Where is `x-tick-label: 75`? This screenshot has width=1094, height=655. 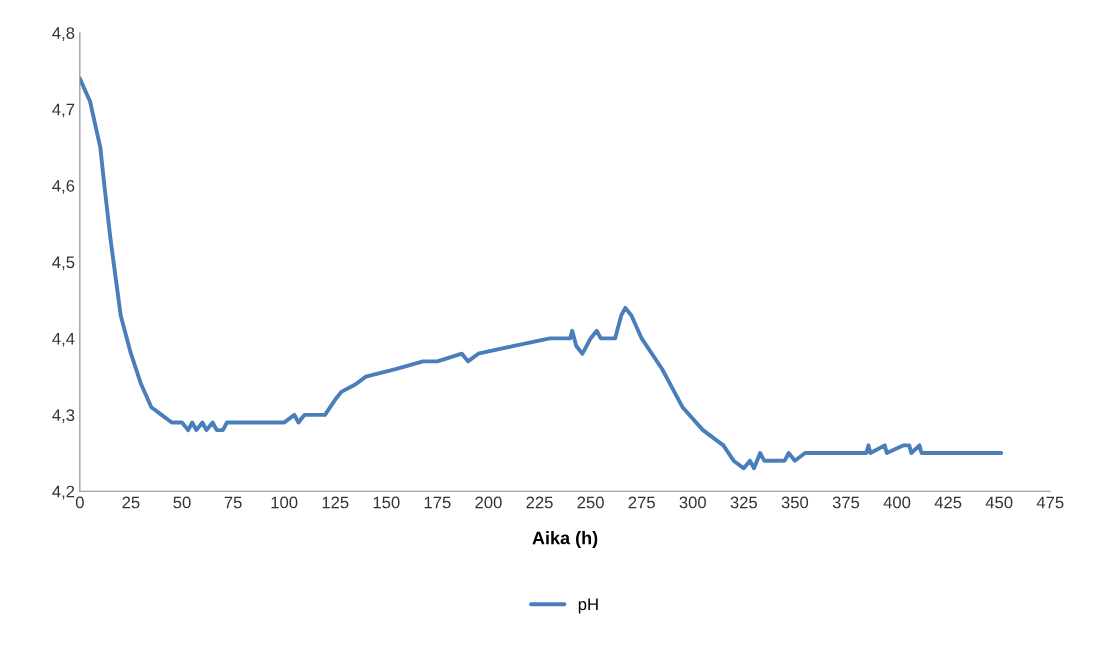
x-tick-label: 75 is located at coordinates (233, 502).